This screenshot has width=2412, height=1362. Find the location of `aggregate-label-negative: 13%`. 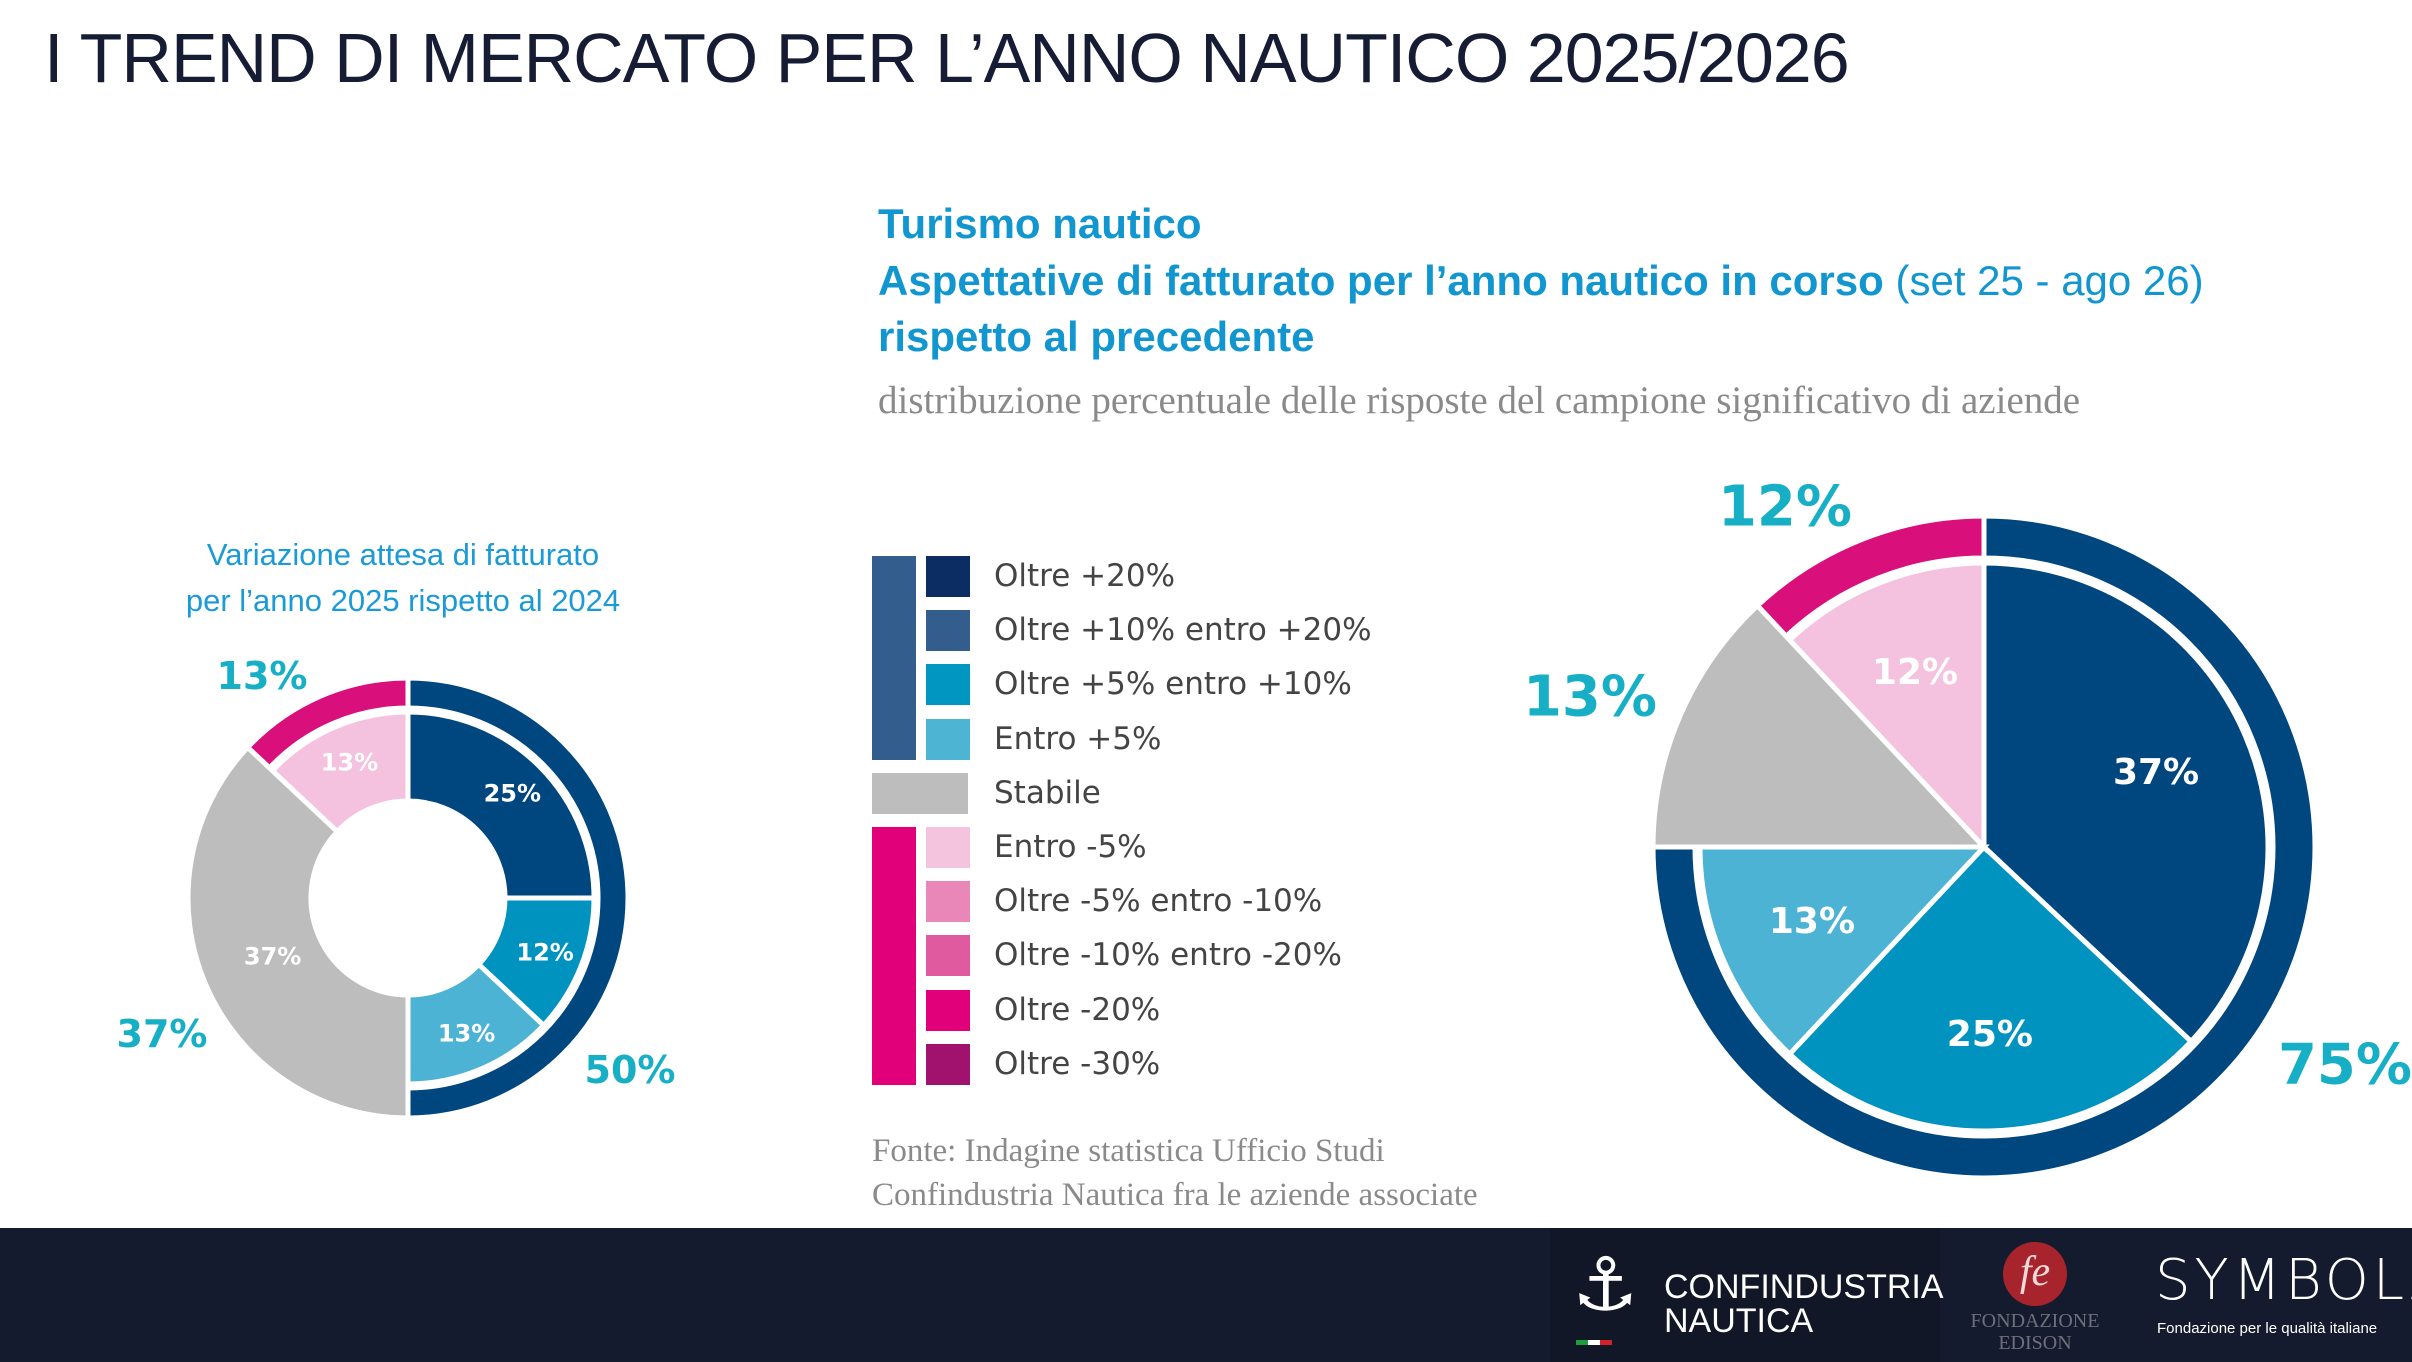

aggregate-label-negative: 13% is located at coordinates (262, 676).